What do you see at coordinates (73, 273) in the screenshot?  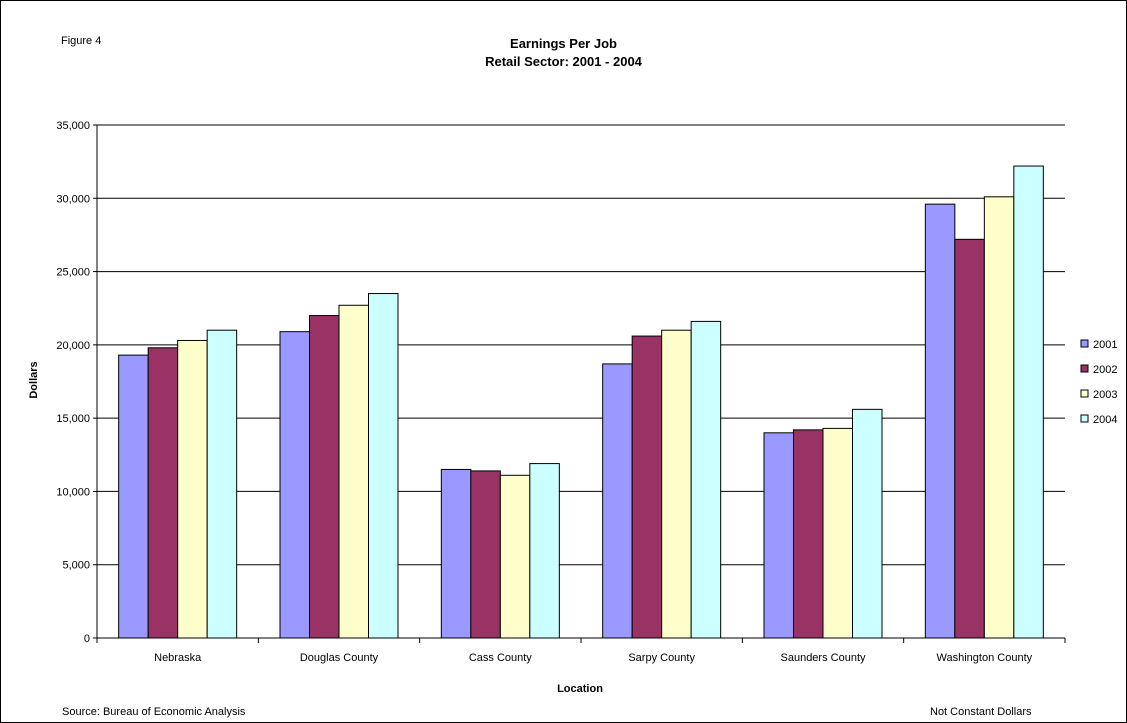 I see `y-tick-label: 25,000` at bounding box center [73, 273].